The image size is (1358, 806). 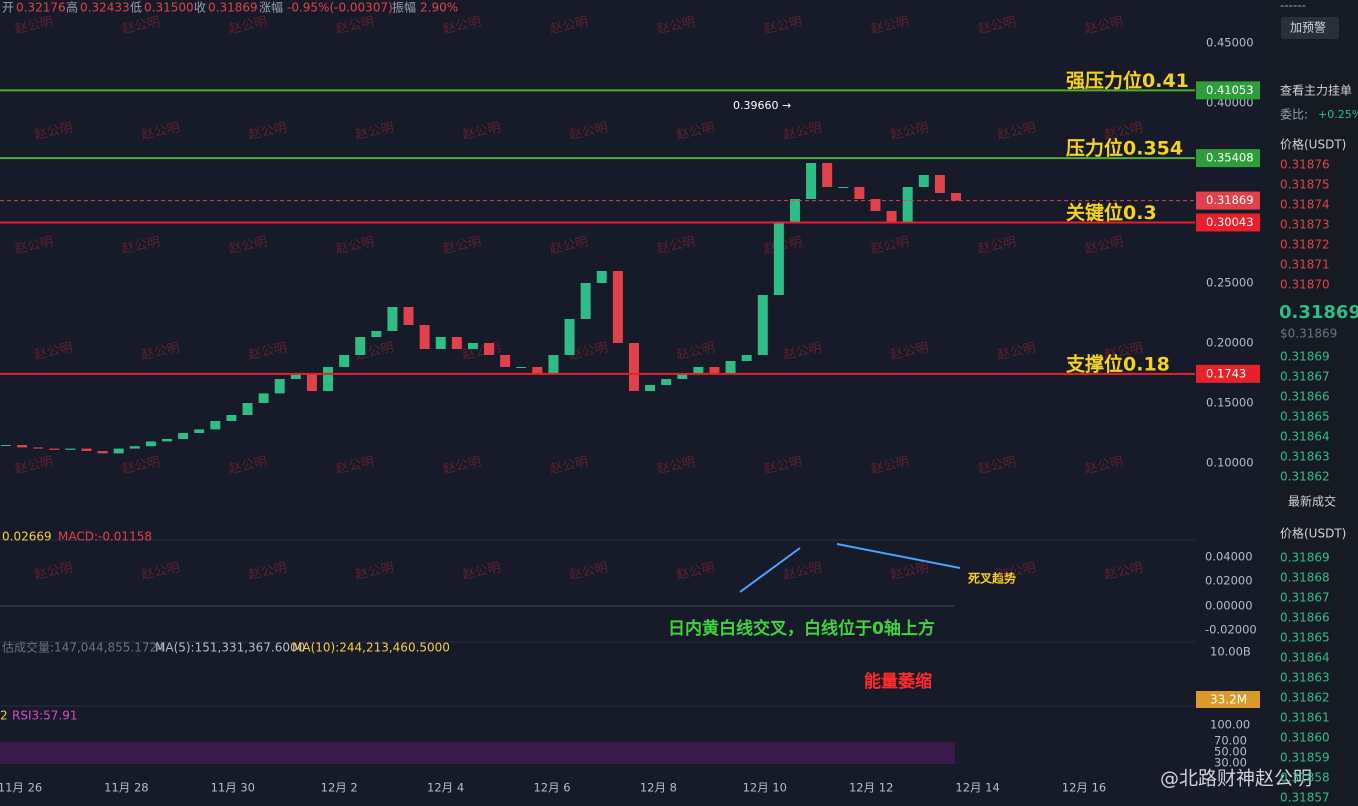 I want to click on macd-tick: 0.04000, so click(x=1229, y=557).